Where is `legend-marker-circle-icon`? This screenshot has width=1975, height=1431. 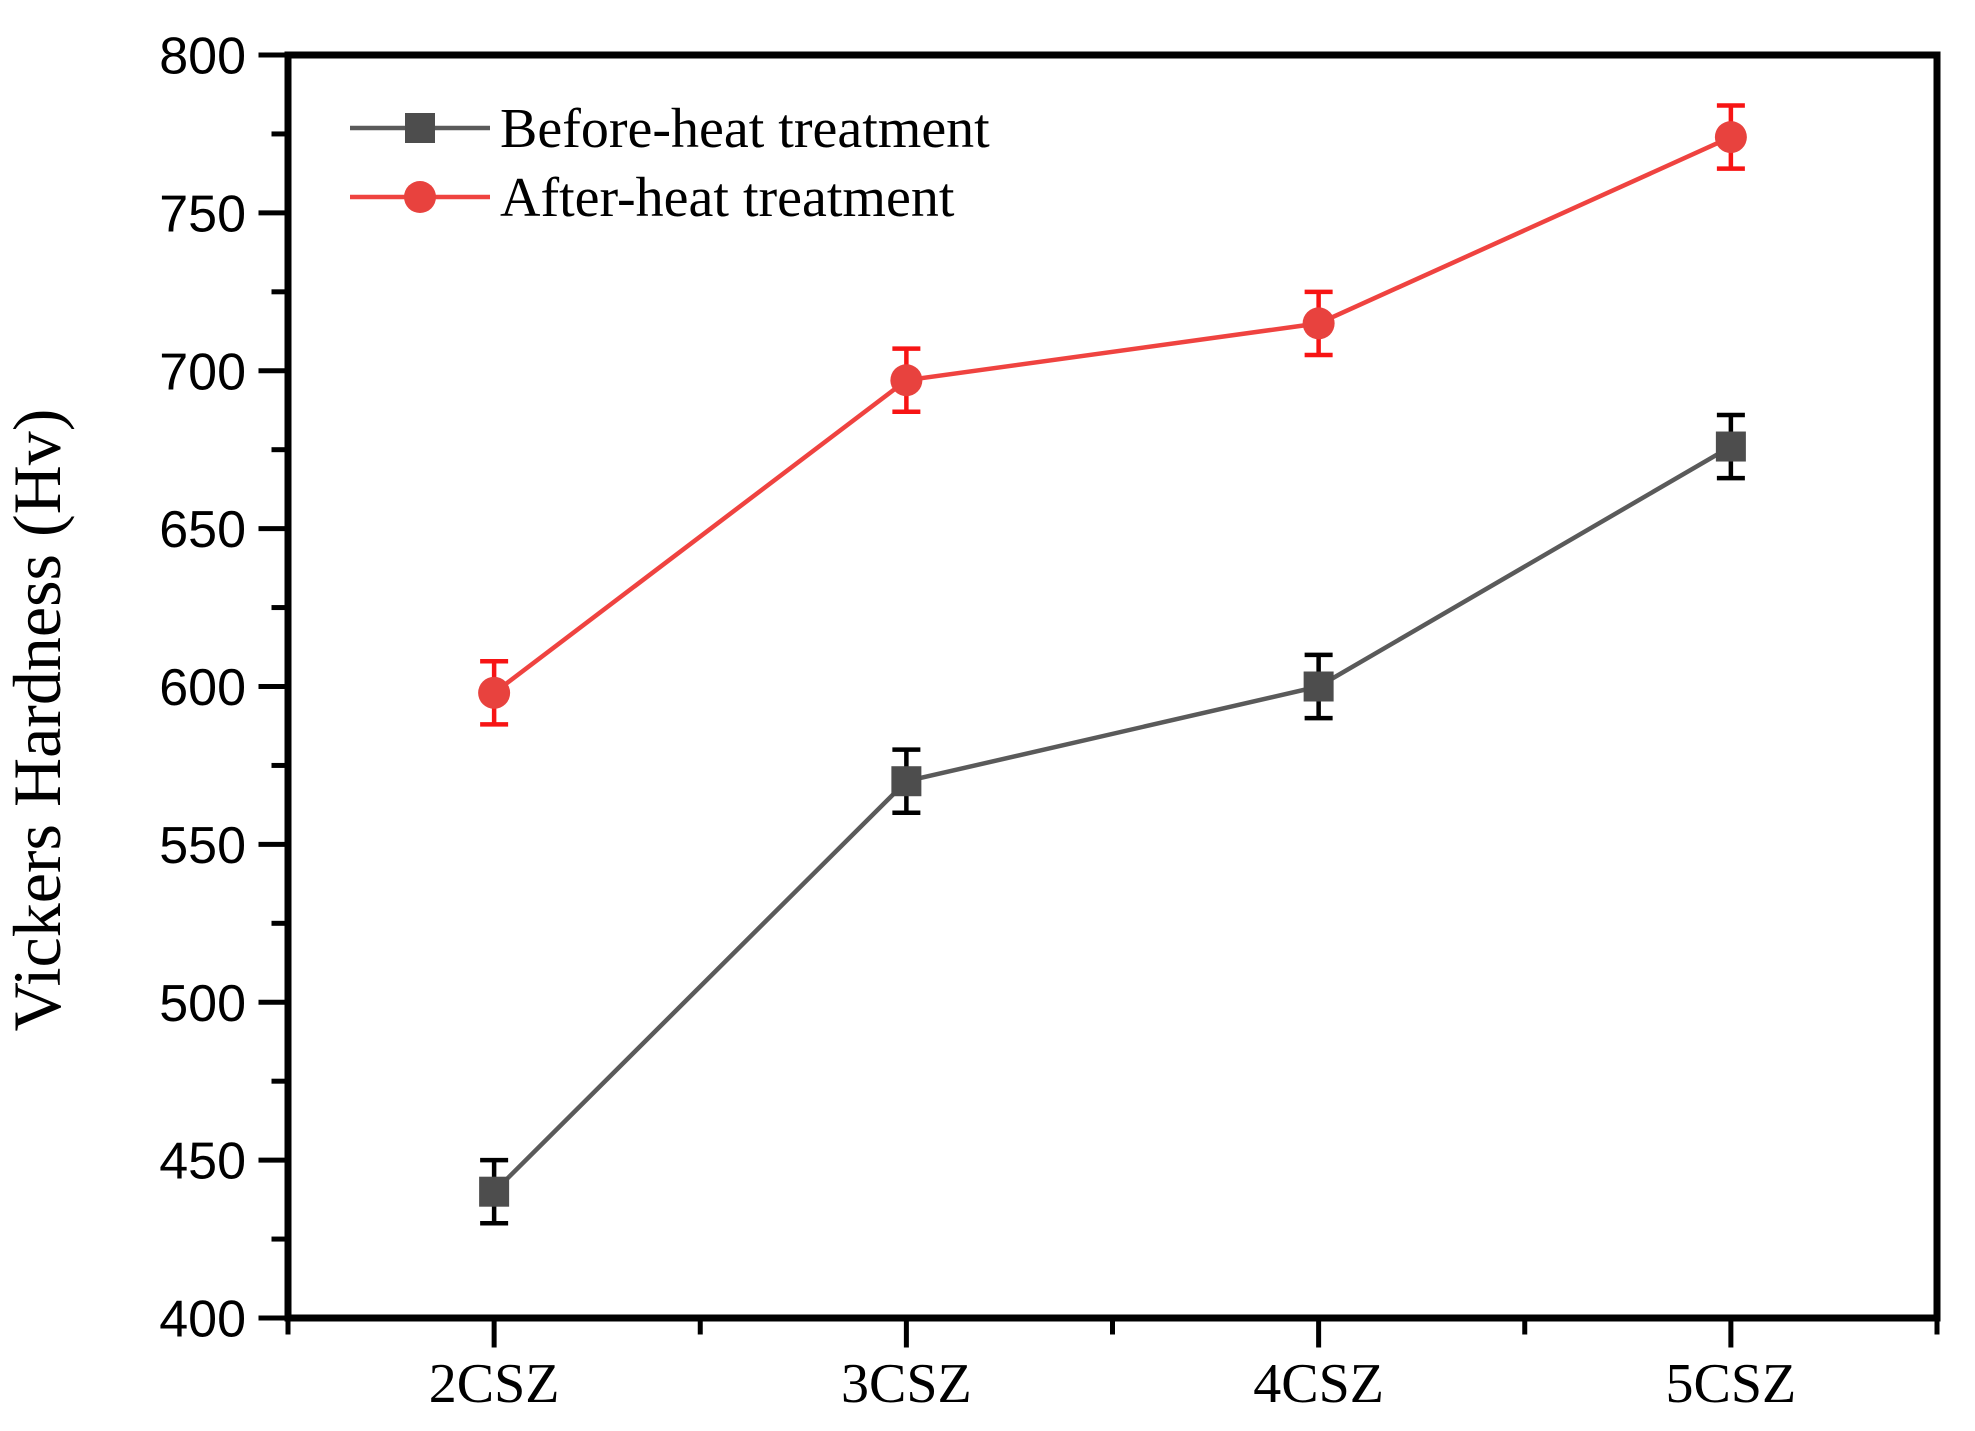
legend-marker-circle-icon is located at coordinates (420, 197).